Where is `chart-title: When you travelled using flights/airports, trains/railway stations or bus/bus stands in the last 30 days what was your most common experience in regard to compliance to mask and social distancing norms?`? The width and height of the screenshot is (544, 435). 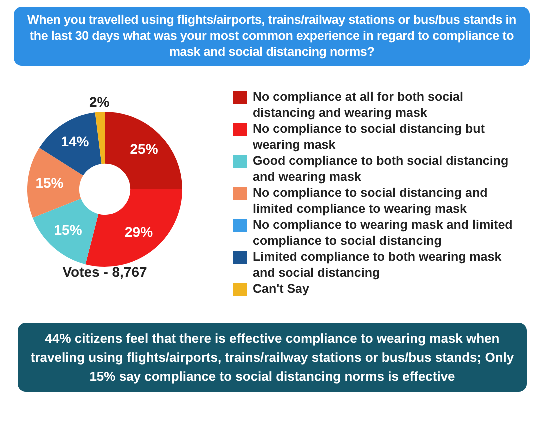 chart-title: When you travelled using flights/airports, trains/railway stations or bus/bus stands in the last 30 days what was your most common experience in regard to compliance to mask and social distancing norms? is located at coordinates (272, 36).